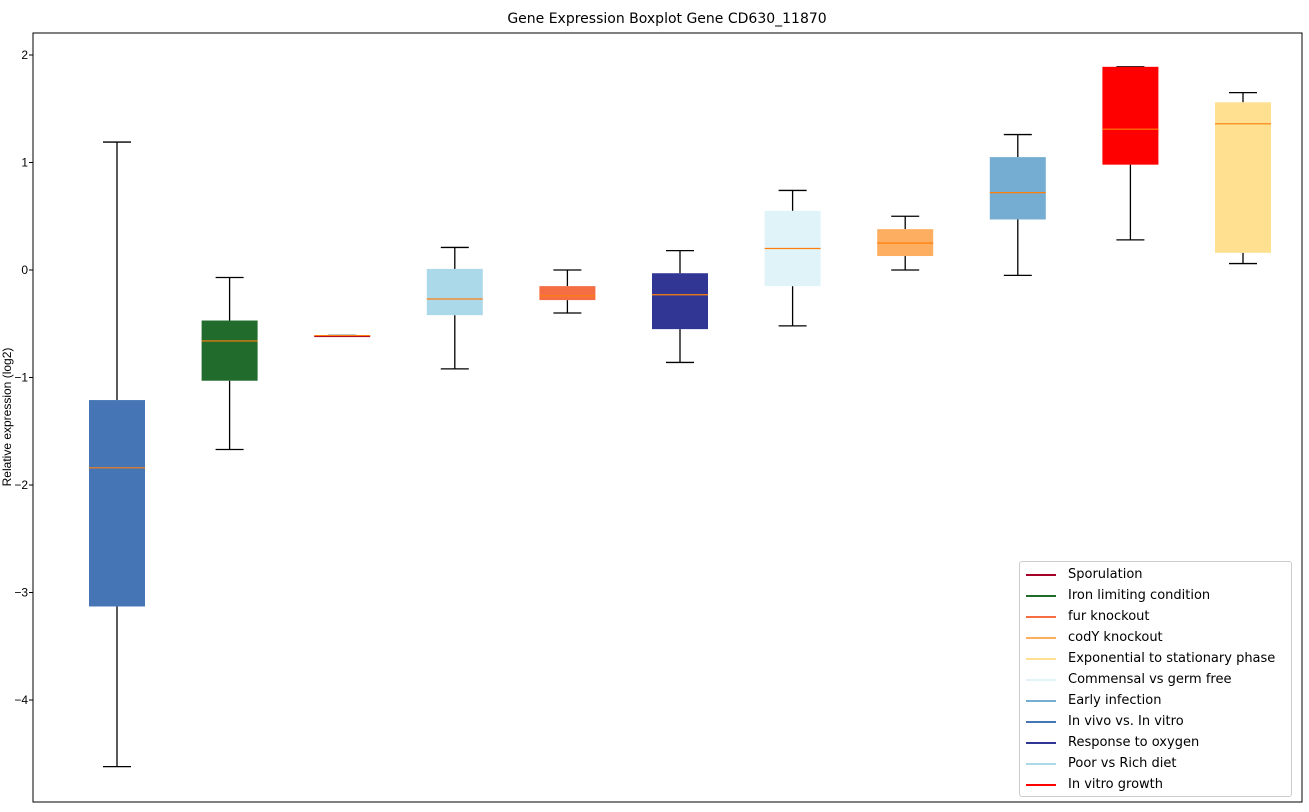  I want to click on legend-item: Exponential to stationary phase, so click(1155, 658).